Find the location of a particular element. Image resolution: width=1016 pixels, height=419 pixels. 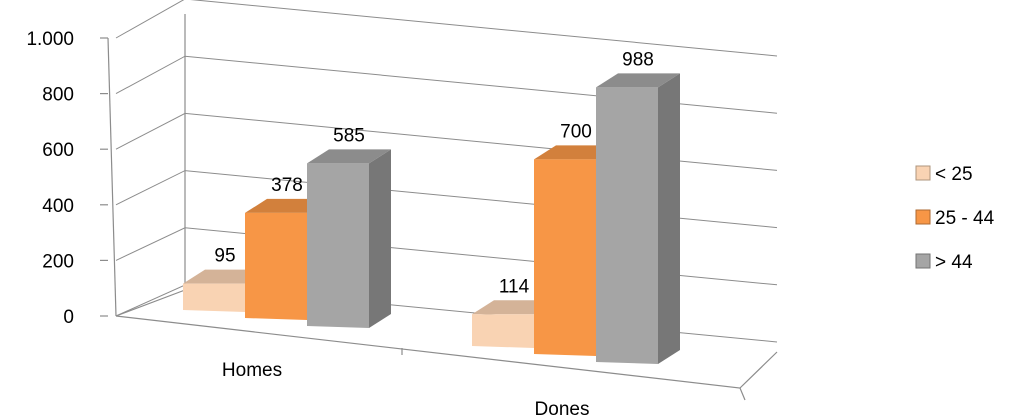

floor-right-edge is located at coordinates (758, 370).